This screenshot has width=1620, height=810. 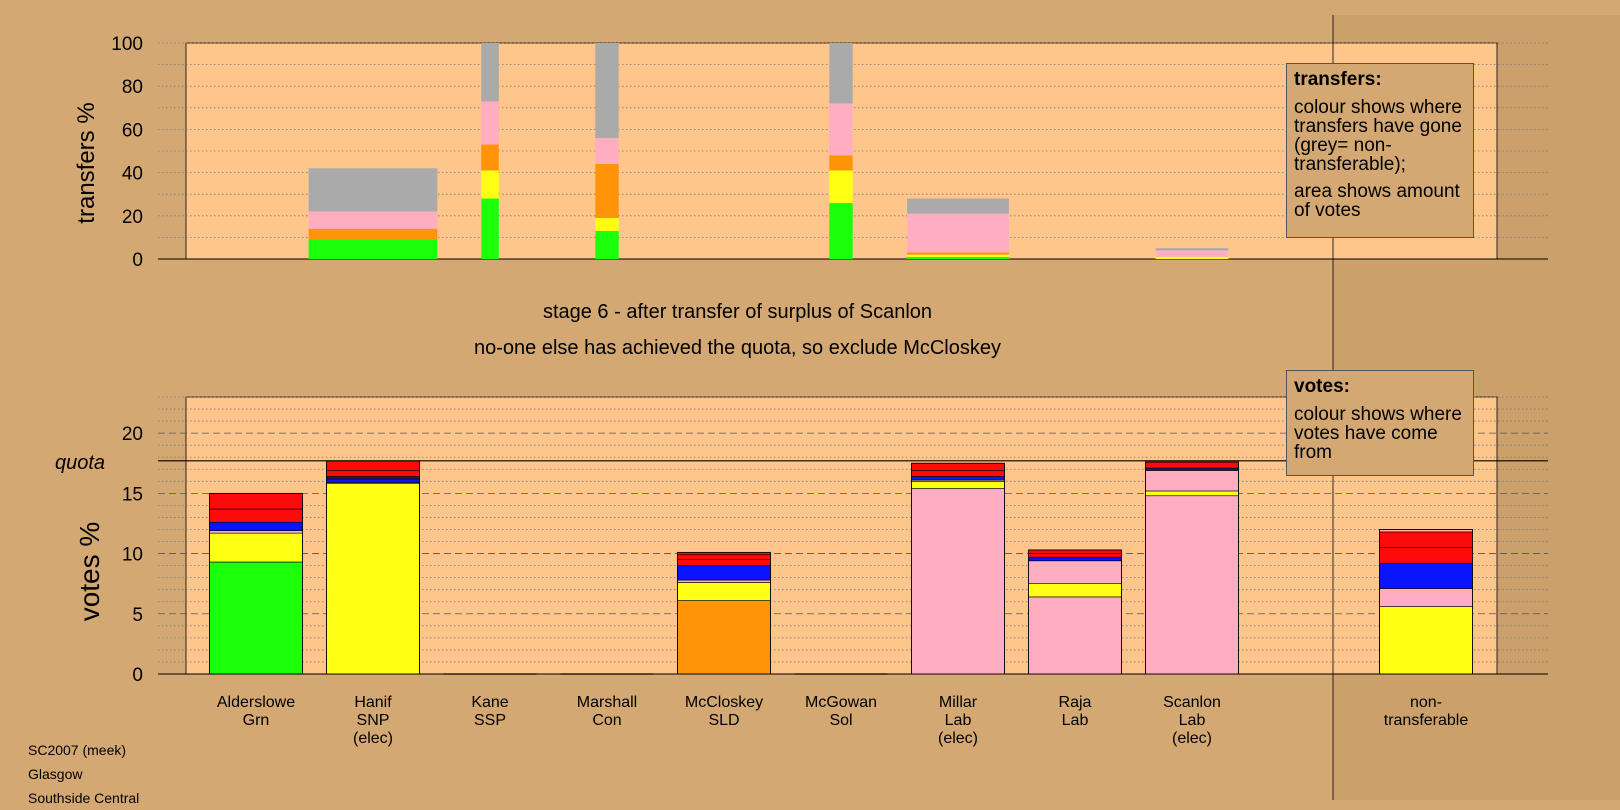 What do you see at coordinates (137, 260) in the screenshot?
I see `transfers-y-tick-label: 0` at bounding box center [137, 260].